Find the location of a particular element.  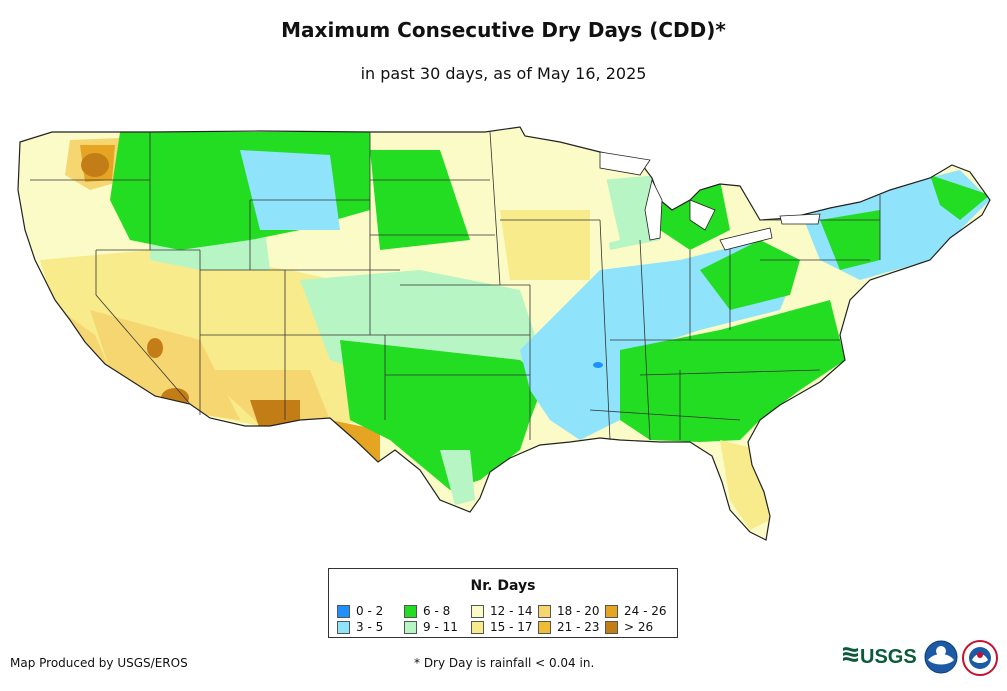

legend-label: > 26 is located at coordinates (639, 627).